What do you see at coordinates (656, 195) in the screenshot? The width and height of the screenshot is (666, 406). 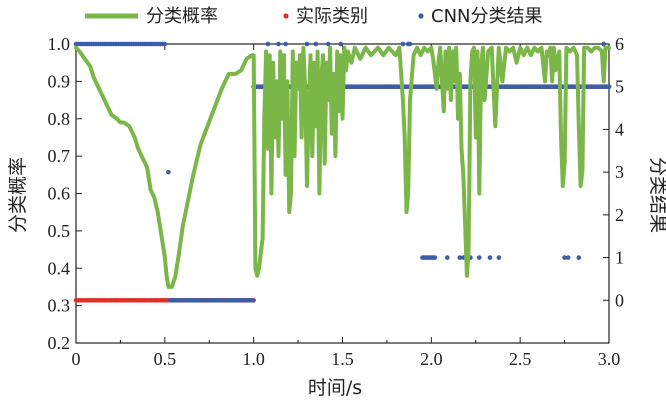 I see `y-axis-right-title: 分类结果` at bounding box center [656, 195].